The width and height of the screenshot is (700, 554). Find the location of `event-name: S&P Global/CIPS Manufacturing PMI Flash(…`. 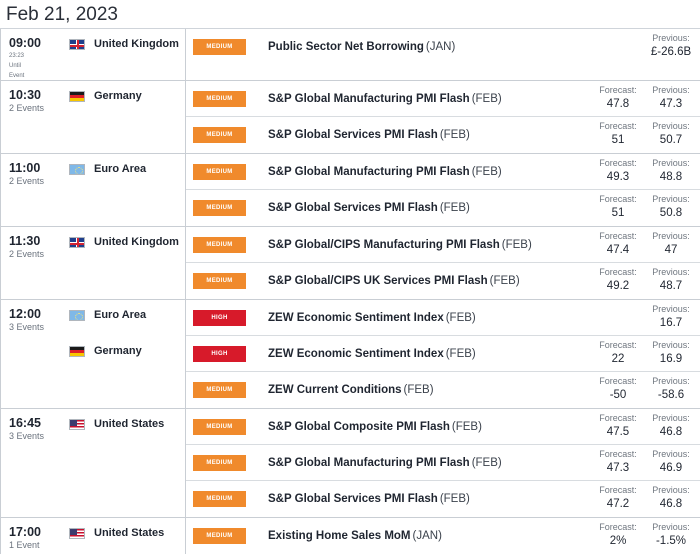

event-name: S&P Global/CIPS Manufacturing PMI Flash(… is located at coordinates (431, 245).